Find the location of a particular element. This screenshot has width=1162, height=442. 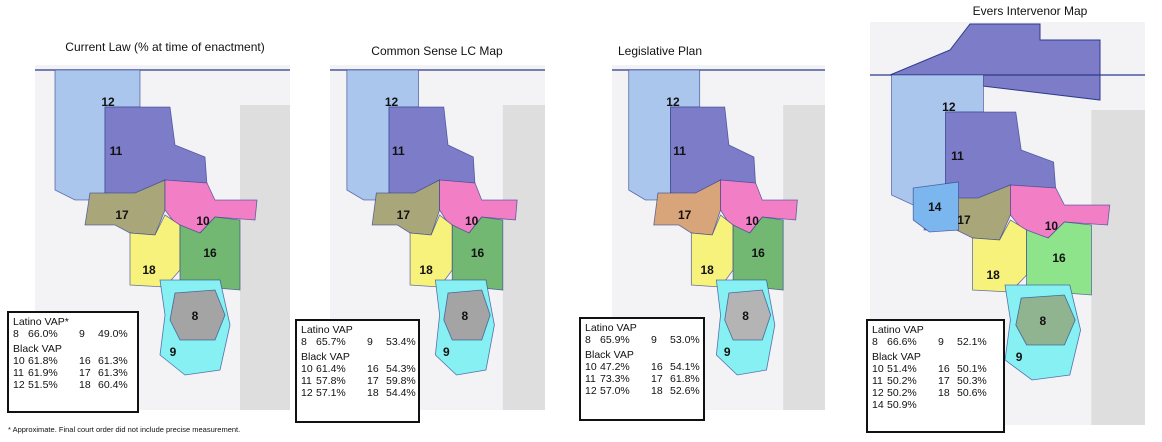

stats-cell: 8 is located at coordinates (16, 334).